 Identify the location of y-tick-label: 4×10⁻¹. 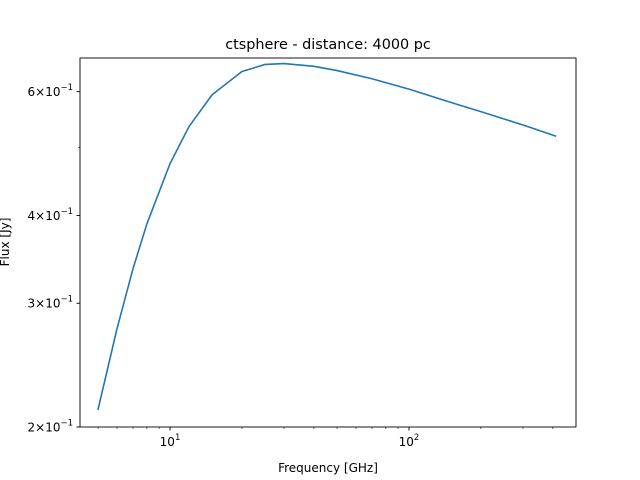
(51, 215).